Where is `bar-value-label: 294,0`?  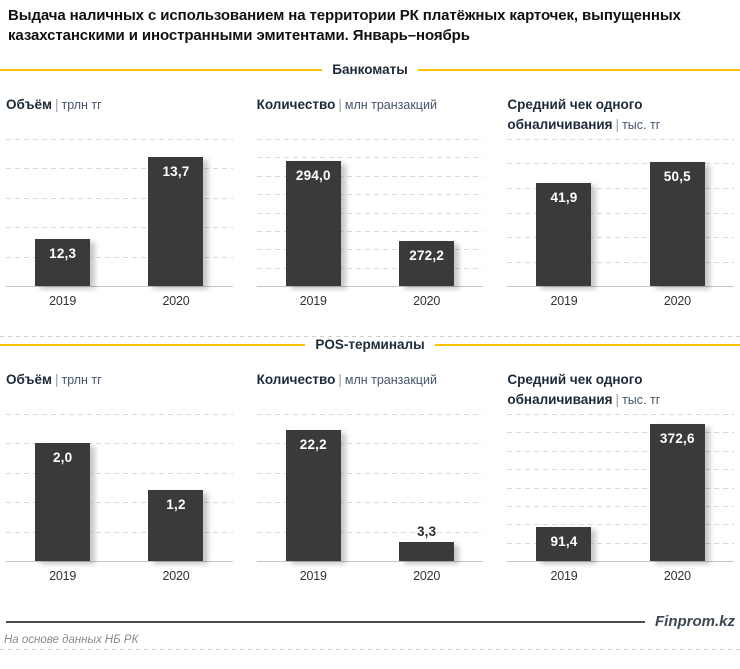
bar-value-label: 294,0 is located at coordinates (313, 176).